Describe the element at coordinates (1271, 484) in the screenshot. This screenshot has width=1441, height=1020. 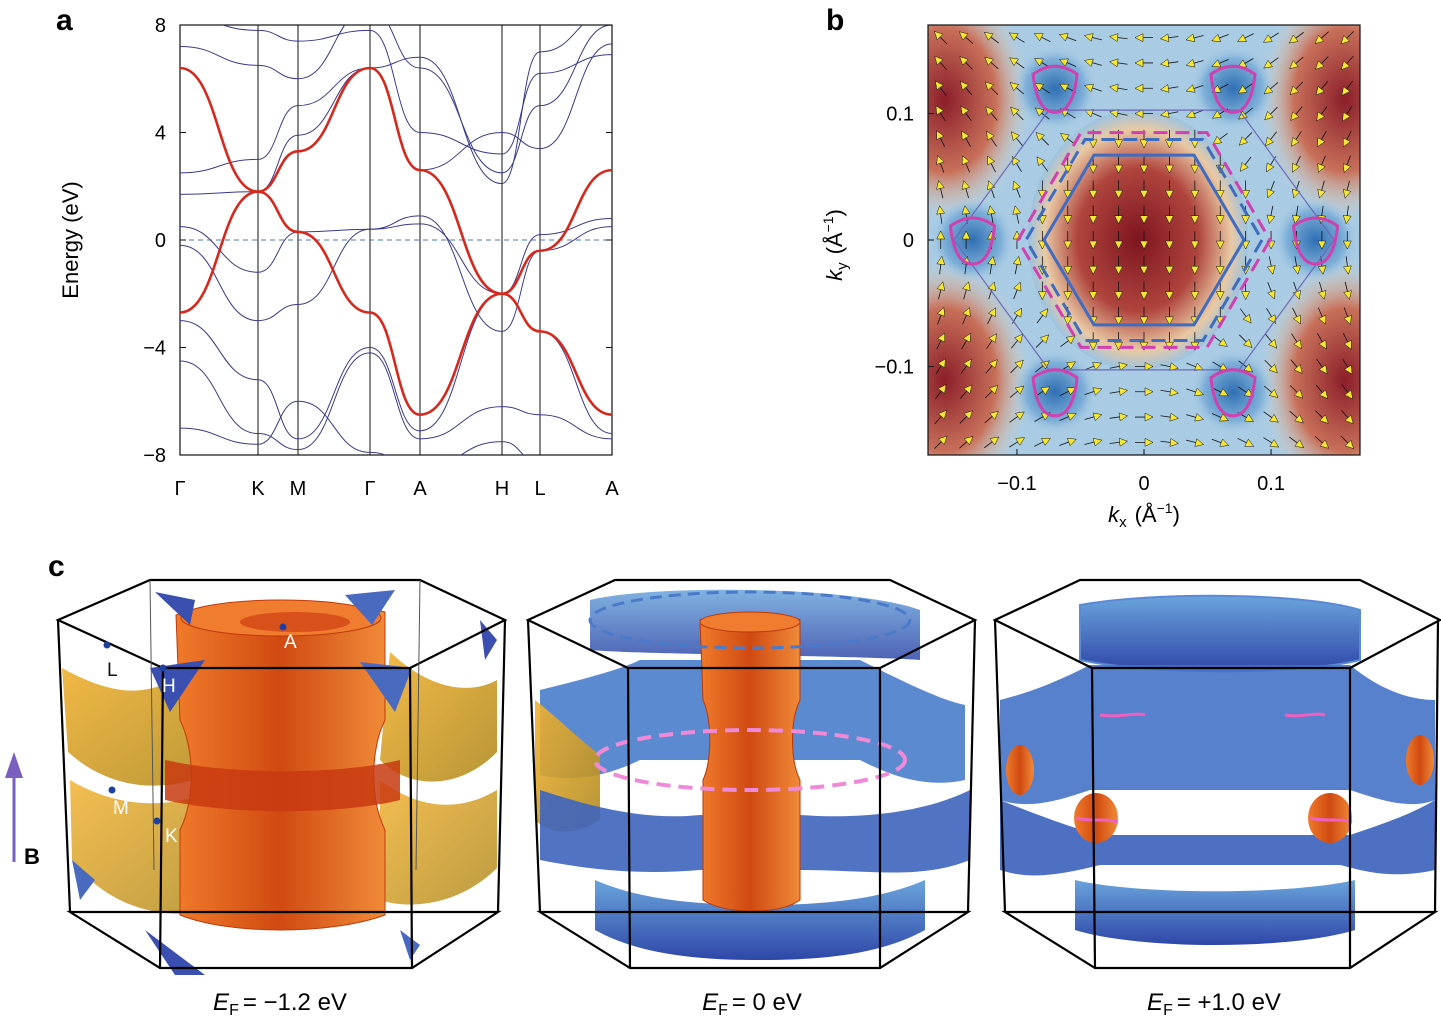
I see `x-tick-label-b: 0.1` at that location.